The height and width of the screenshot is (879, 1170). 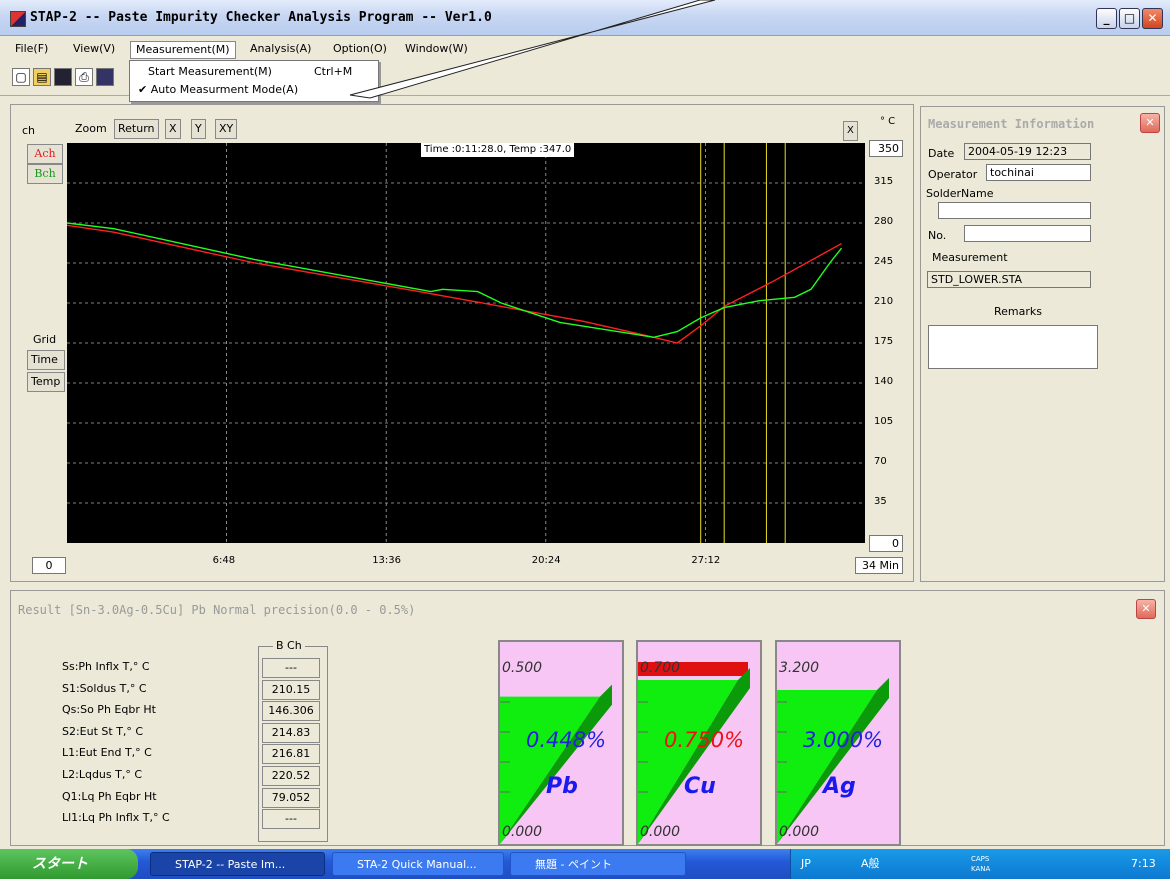 What do you see at coordinates (884, 261) in the screenshot?
I see `y-tick-label: 245` at bounding box center [884, 261].